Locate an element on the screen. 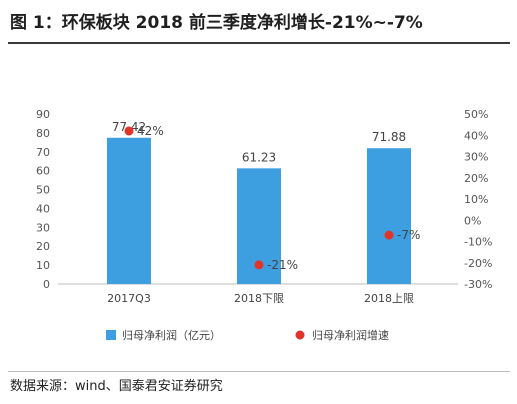  y-right-tick-label: 30% is located at coordinates (476, 157).